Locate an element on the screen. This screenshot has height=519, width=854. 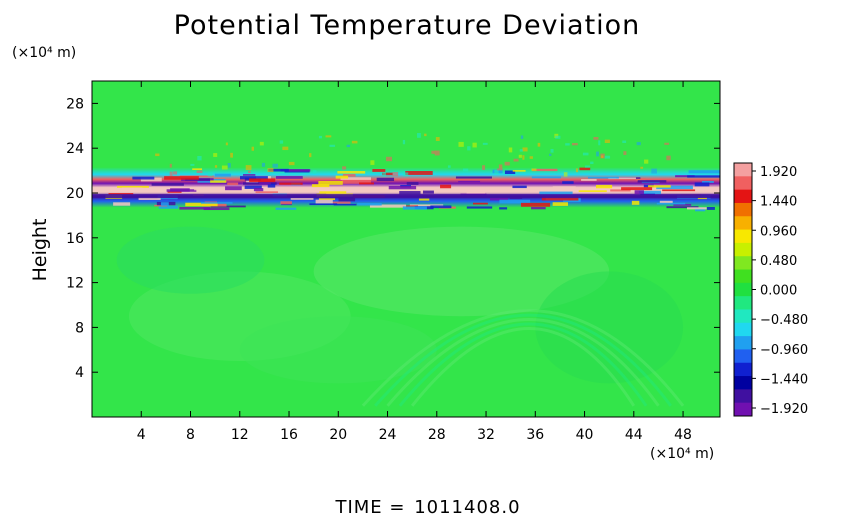
colorbar-label: −0.480 is located at coordinates (784, 320).